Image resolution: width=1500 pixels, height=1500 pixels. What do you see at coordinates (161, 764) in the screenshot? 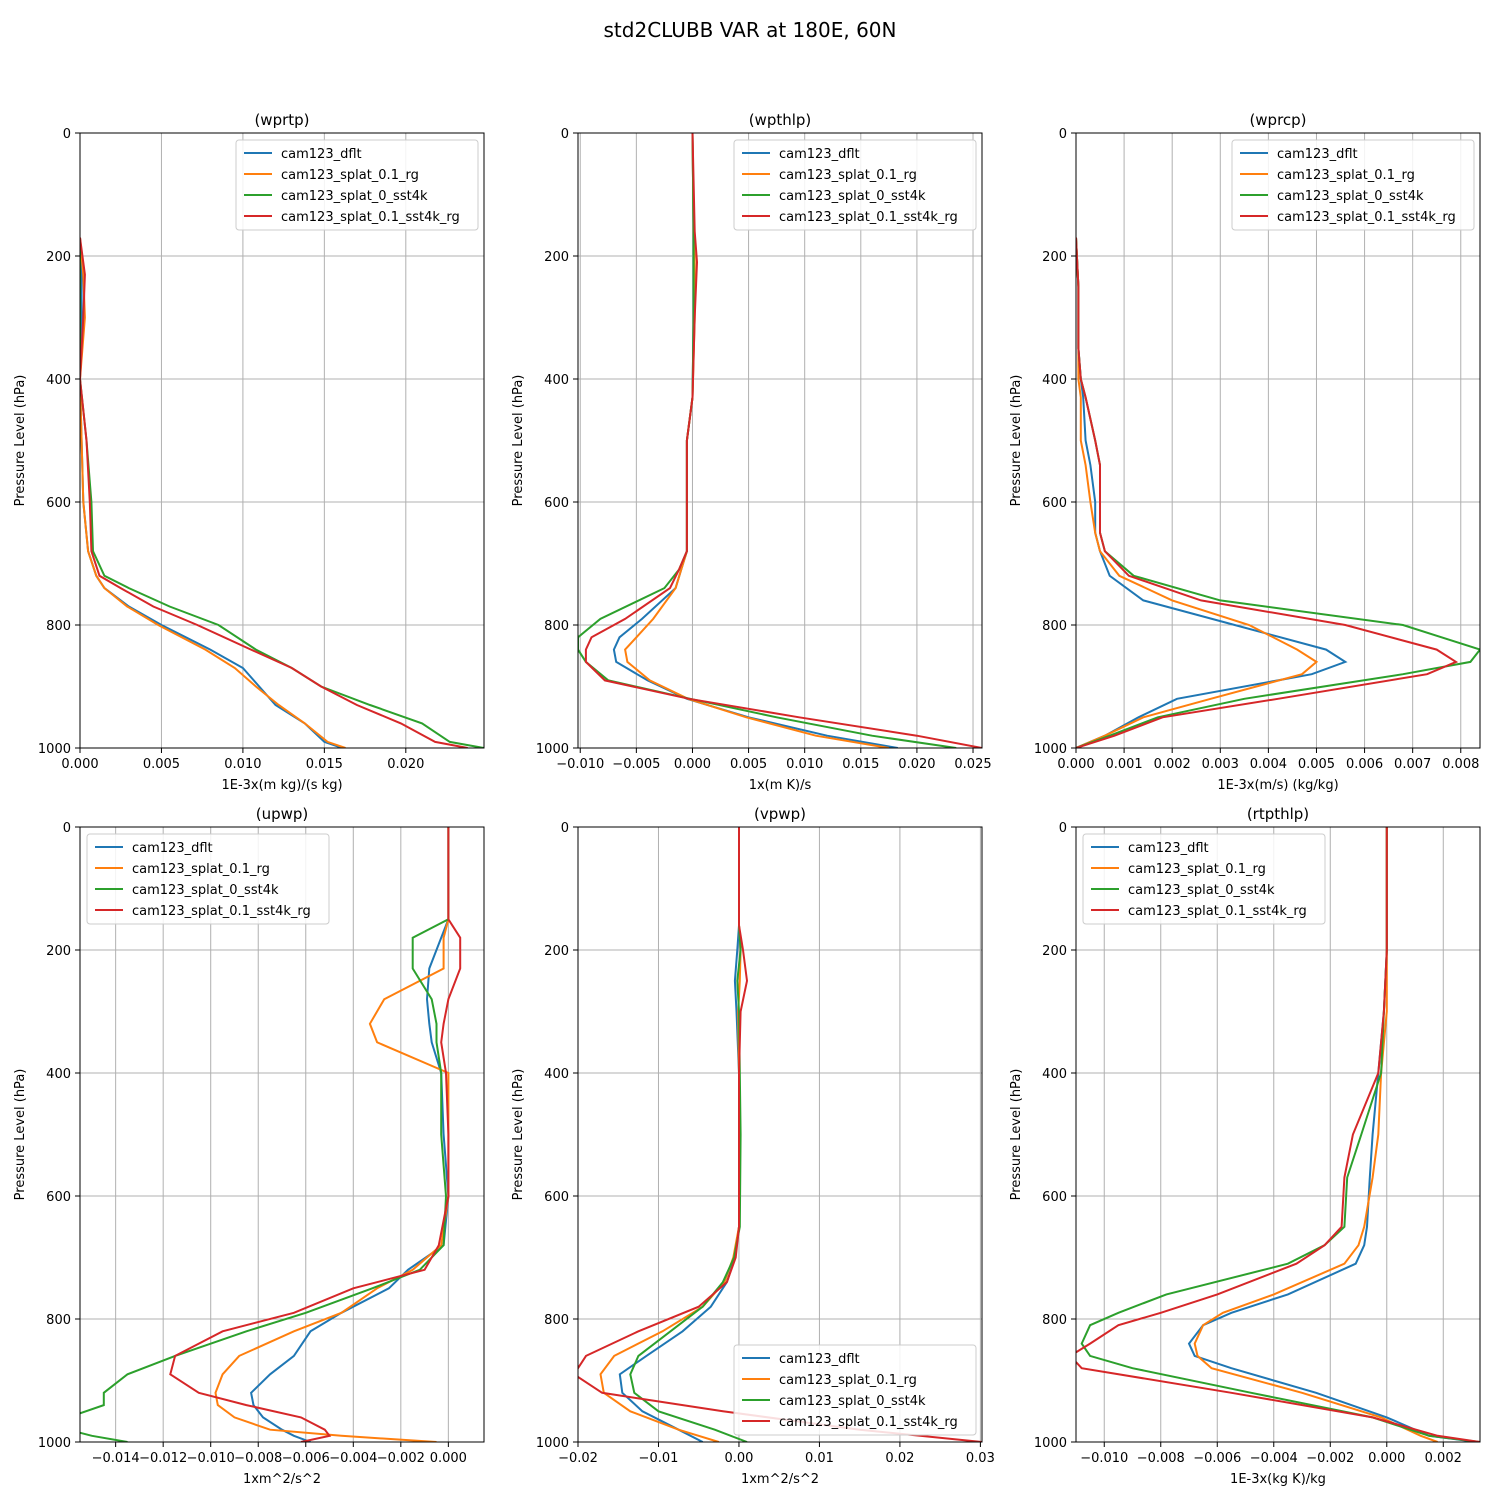
I see `x-tick-label: 0.005` at bounding box center [161, 764].